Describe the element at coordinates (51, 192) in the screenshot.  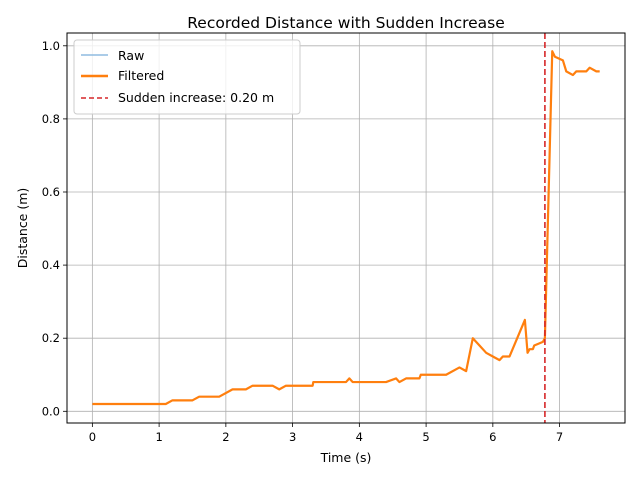
I see `y-tick-label: 0.6` at that location.